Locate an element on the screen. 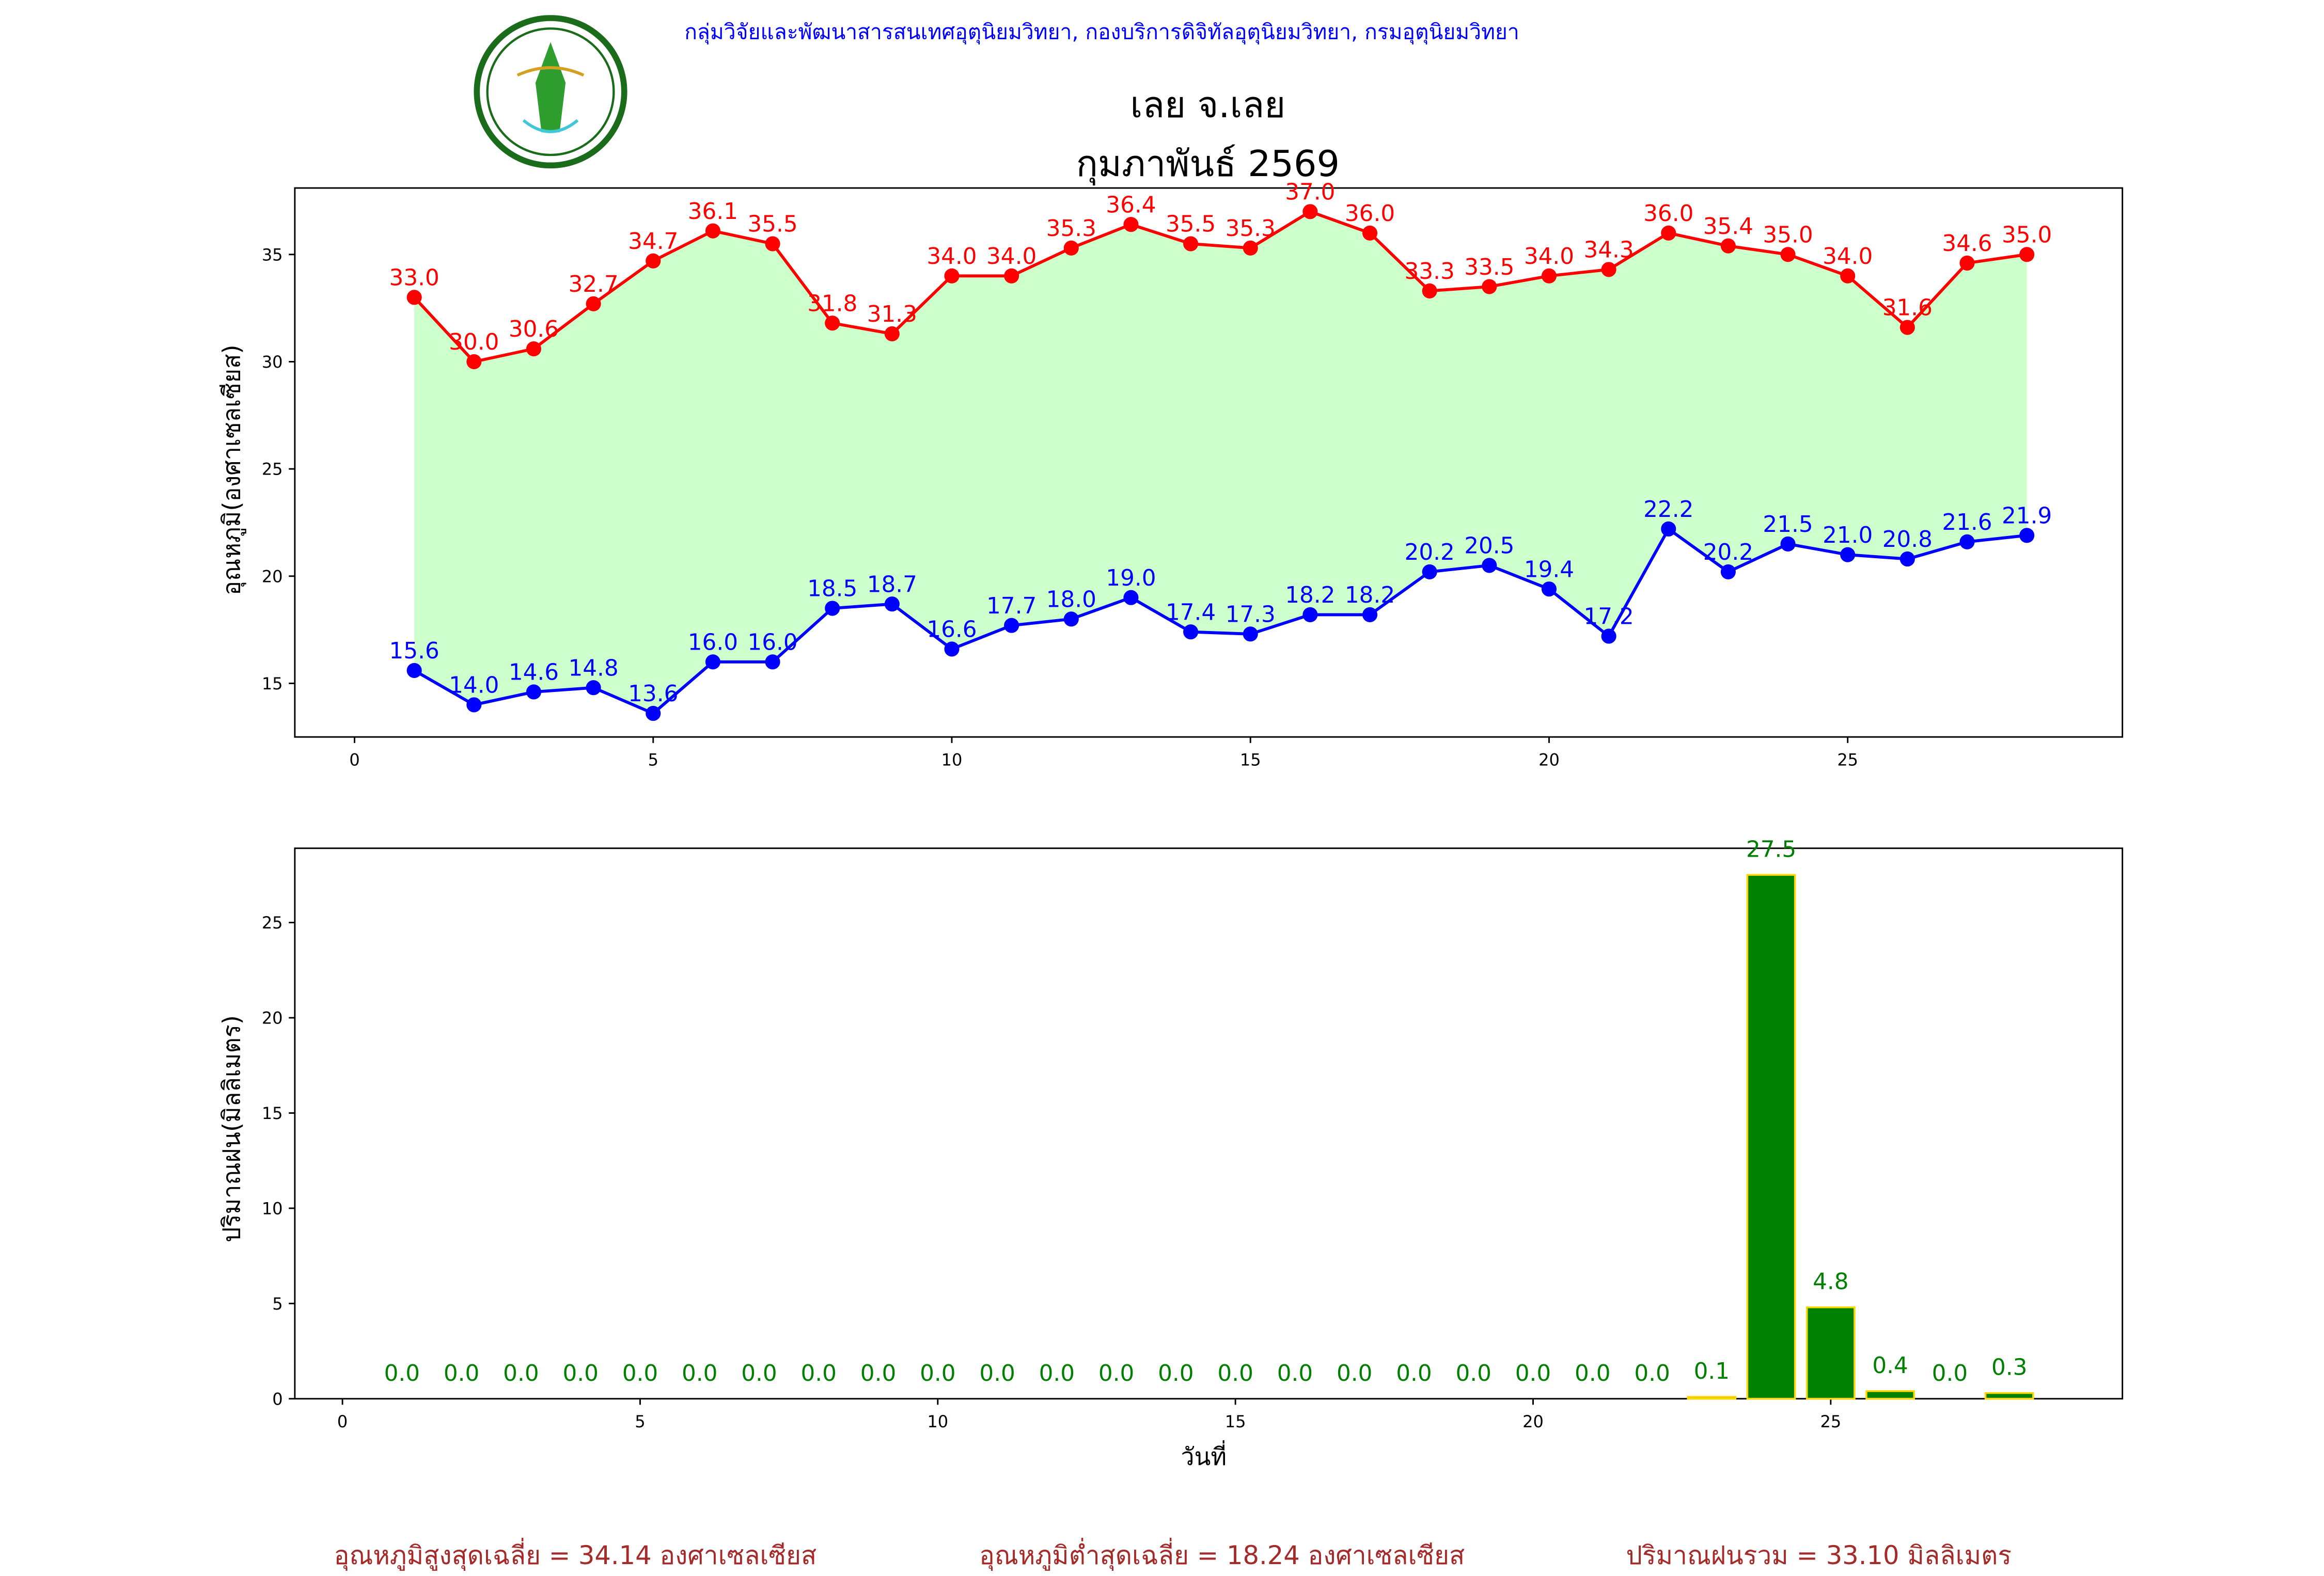  max-temp-label: 34.6 is located at coordinates (1967, 243).